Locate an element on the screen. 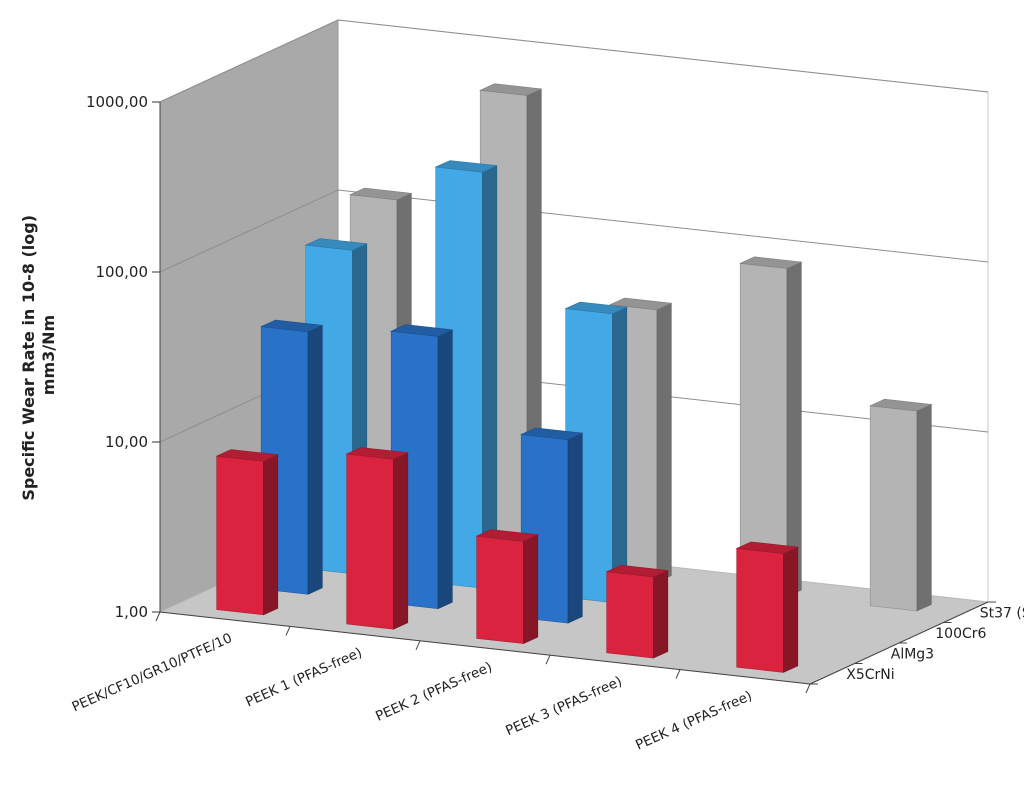  y-tick-label: 100,00 is located at coordinates (122, 272).